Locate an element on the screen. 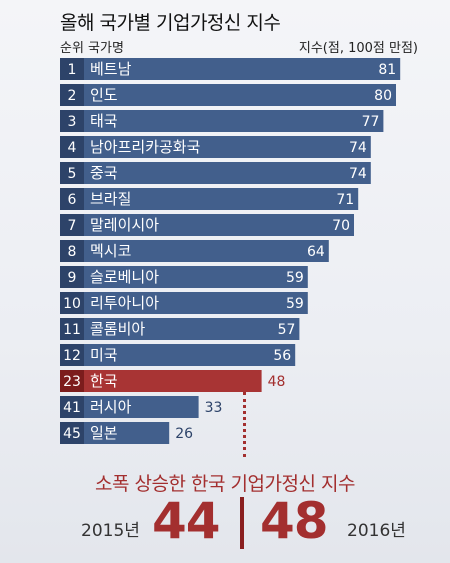  country-label: 일본 is located at coordinates (104, 433).